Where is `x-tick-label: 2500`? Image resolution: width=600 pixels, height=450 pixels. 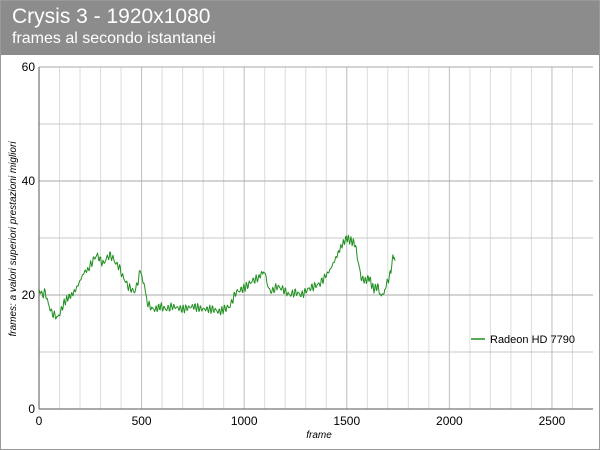
x-tick-label: 2500 is located at coordinates (552, 421).